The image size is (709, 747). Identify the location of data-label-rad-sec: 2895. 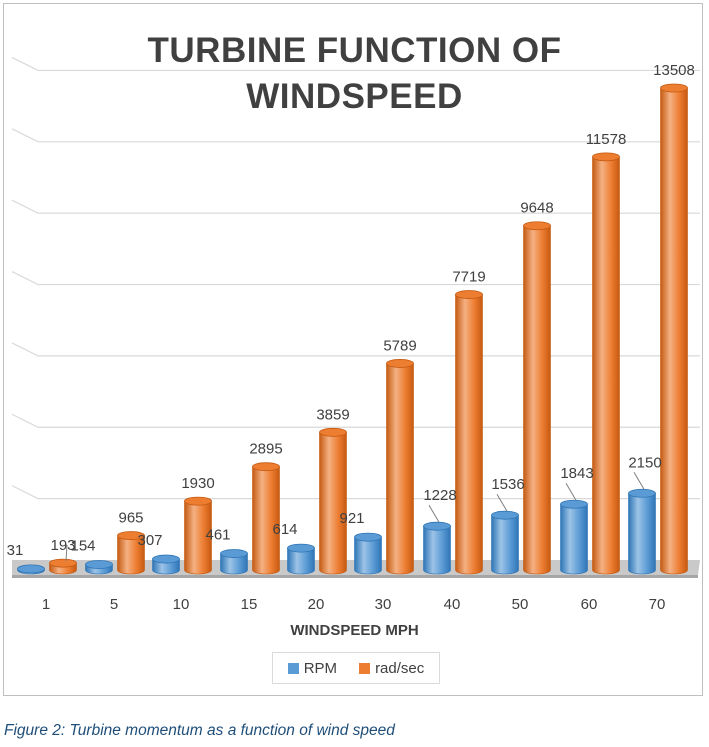
(265, 449).